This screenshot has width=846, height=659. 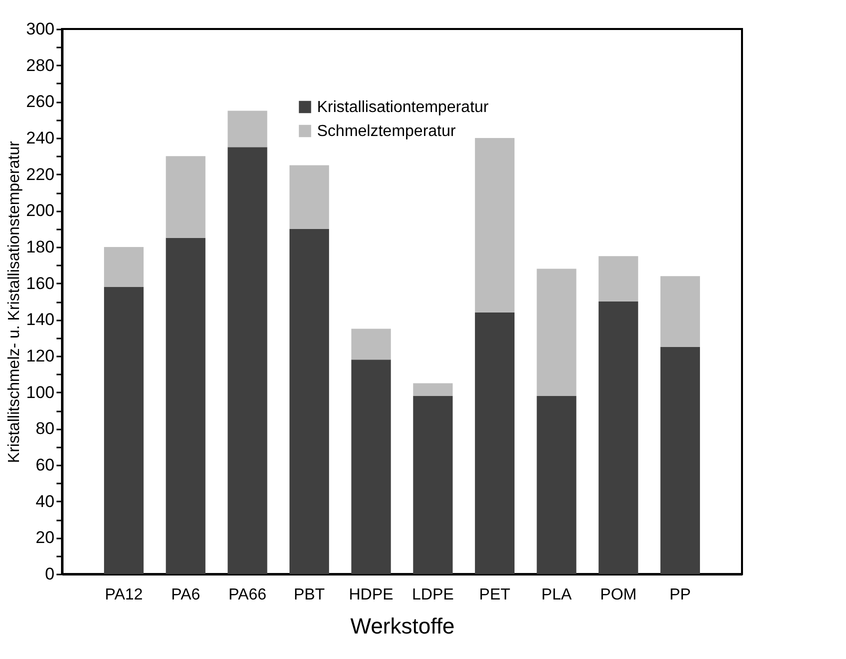 What do you see at coordinates (402, 626) in the screenshot?
I see `x-axis-title: Werkstoffe` at bounding box center [402, 626].